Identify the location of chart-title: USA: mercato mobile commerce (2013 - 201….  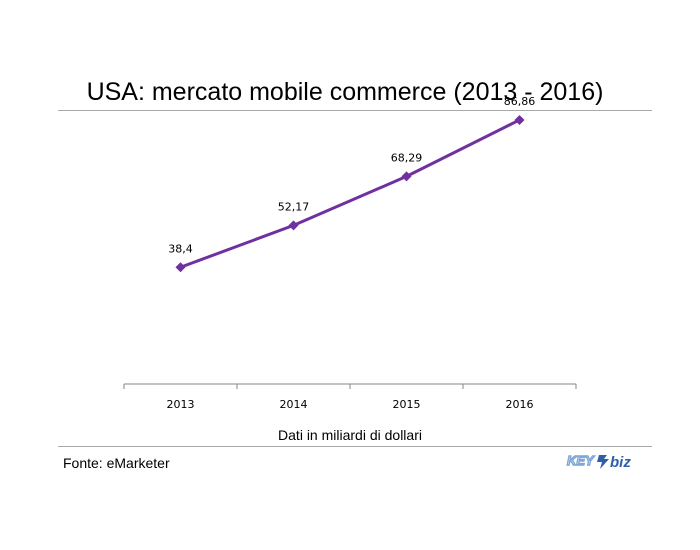
(345, 92).